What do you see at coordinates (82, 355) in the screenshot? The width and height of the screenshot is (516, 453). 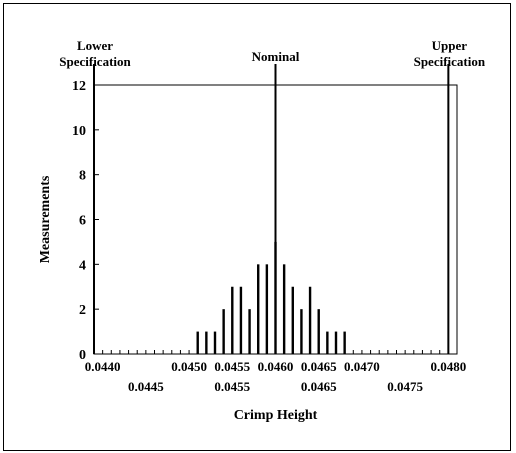 I see `y-tick-label: 0` at bounding box center [82, 355].